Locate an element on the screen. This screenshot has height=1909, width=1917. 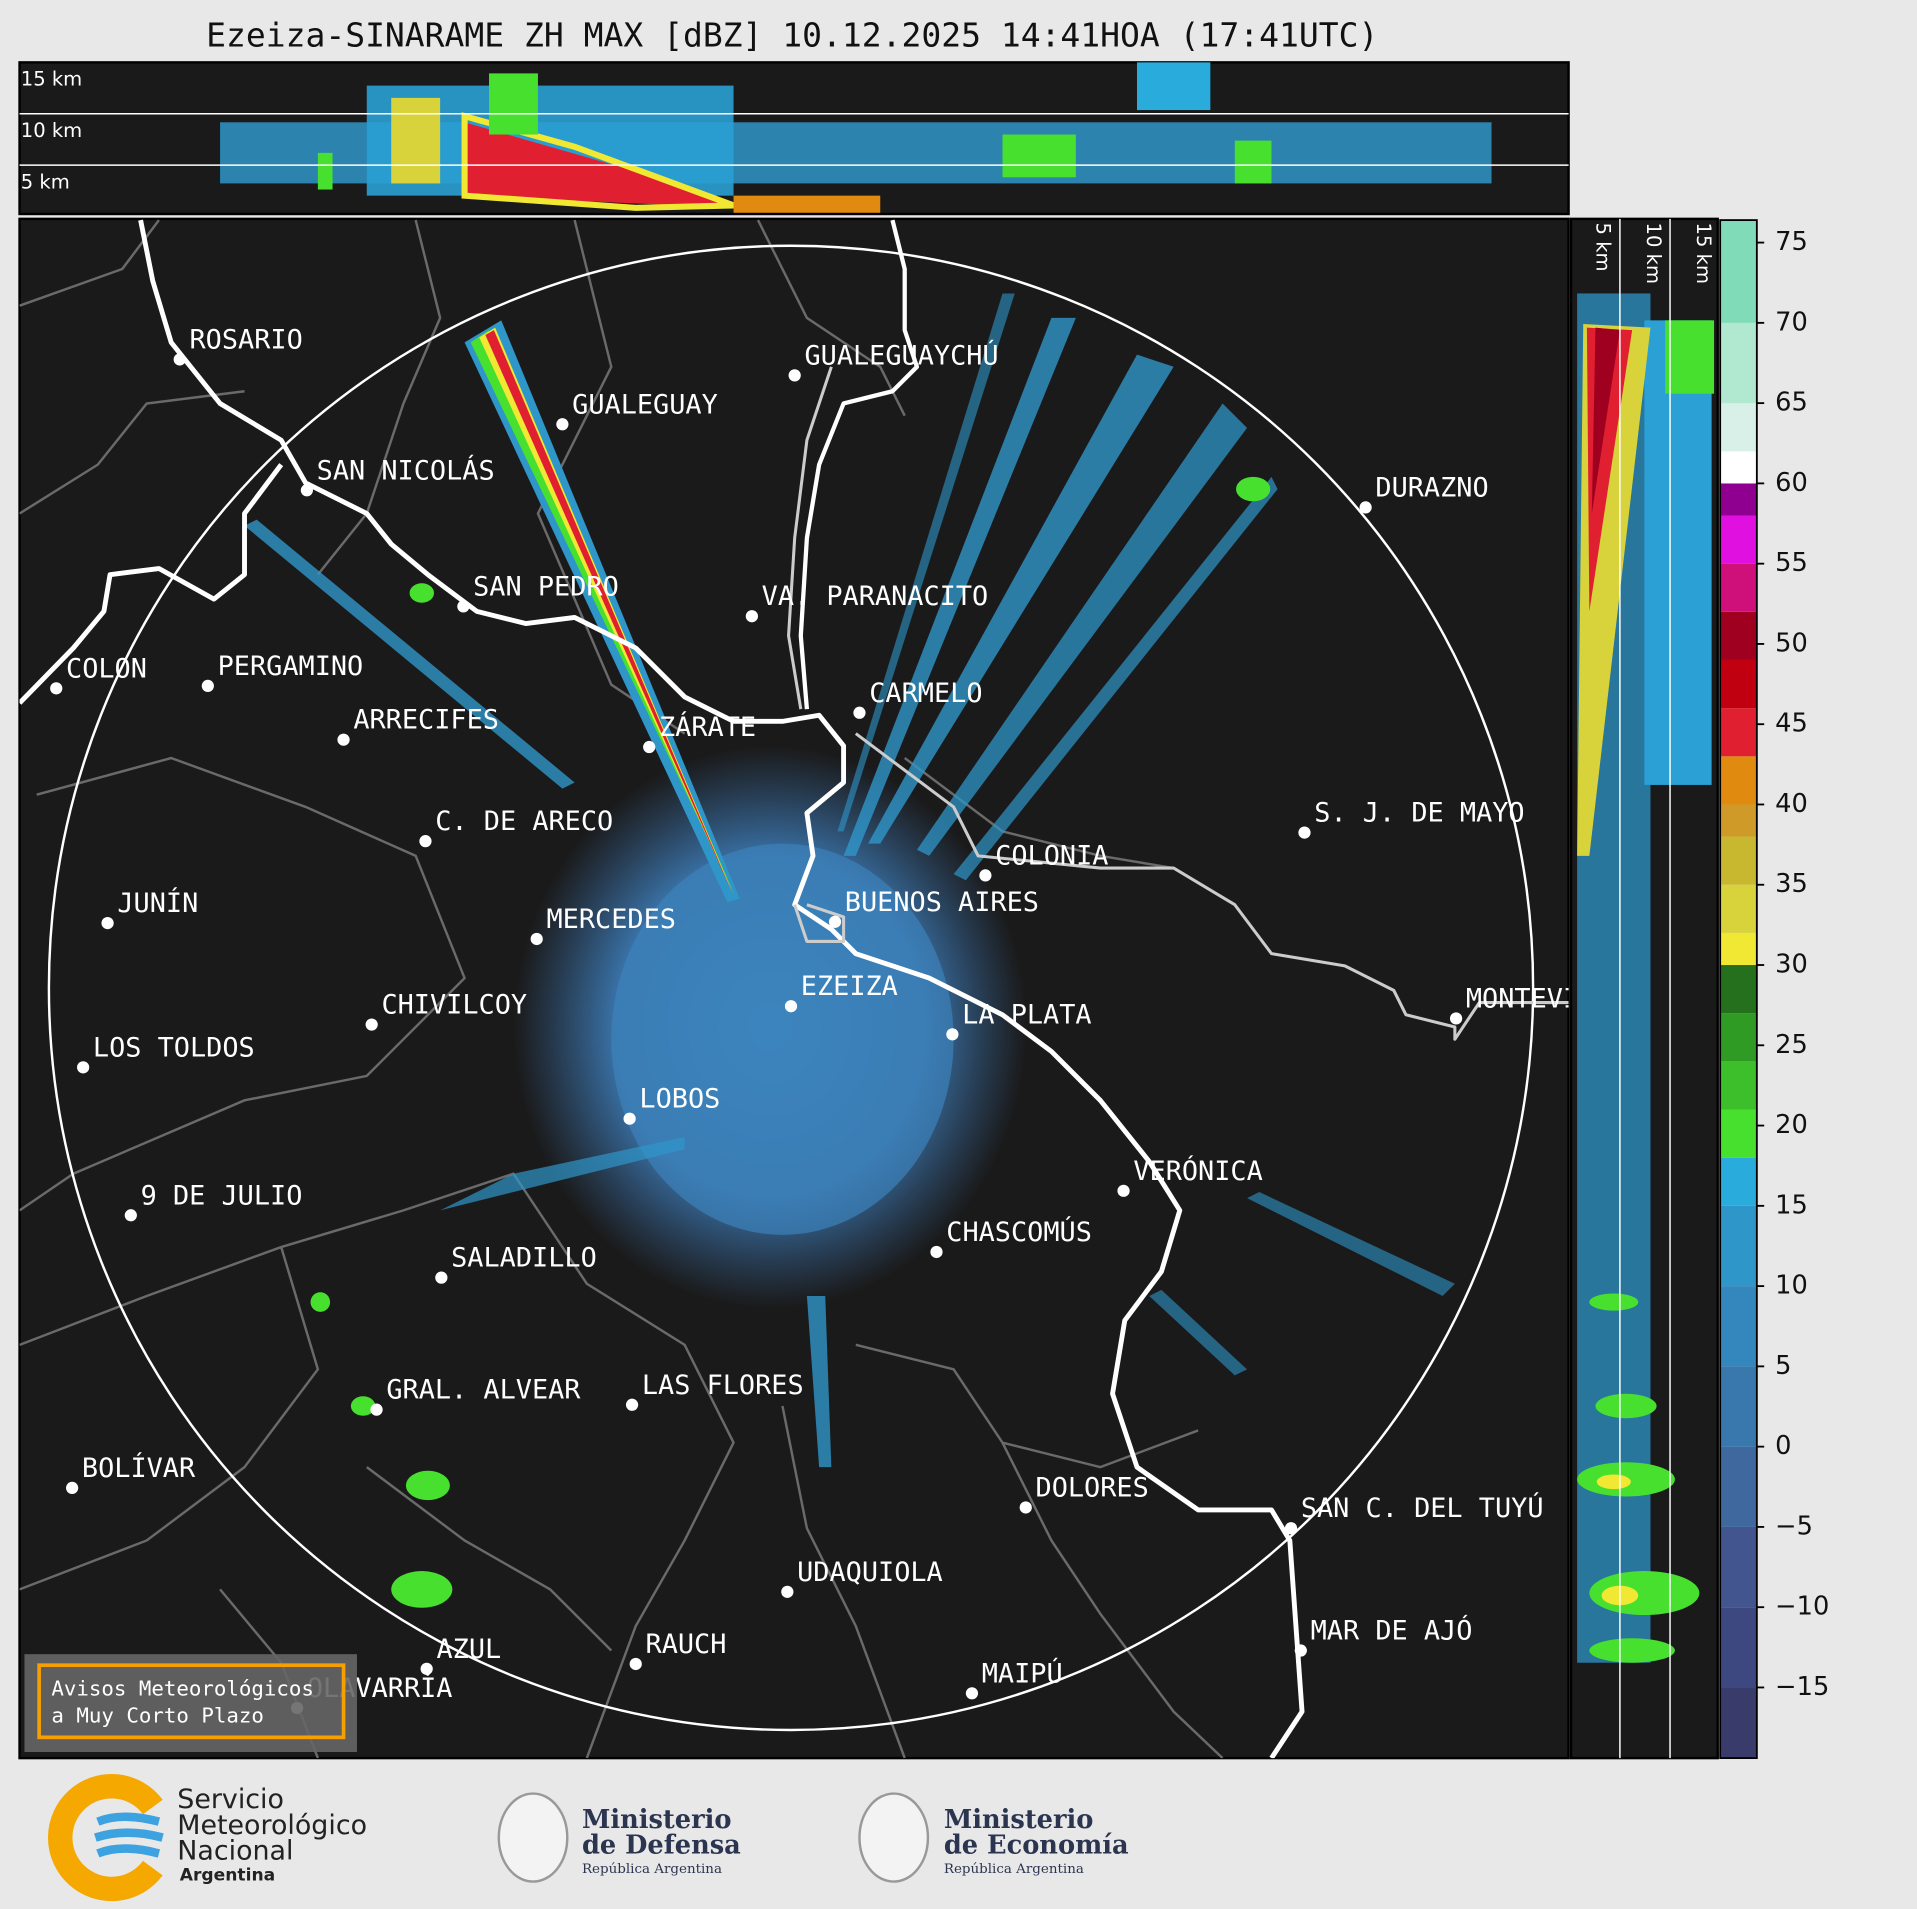
city-label: EZEIZA is located at coordinates (849, 986).